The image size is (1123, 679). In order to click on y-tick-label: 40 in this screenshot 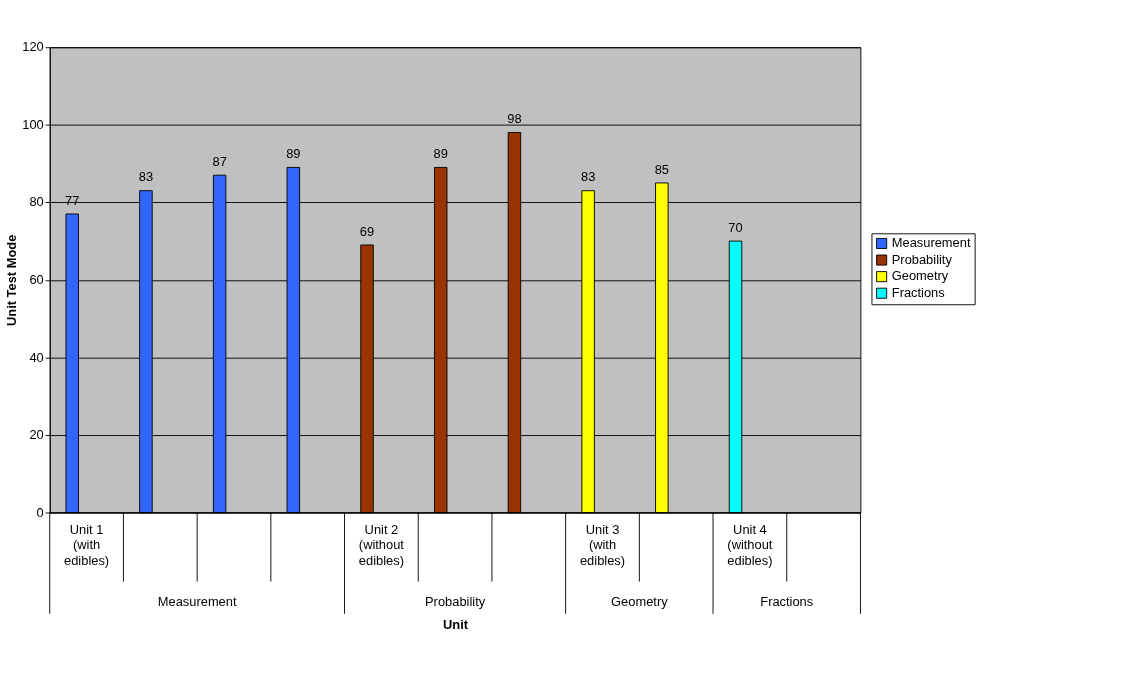, I will do `click(36, 357)`.